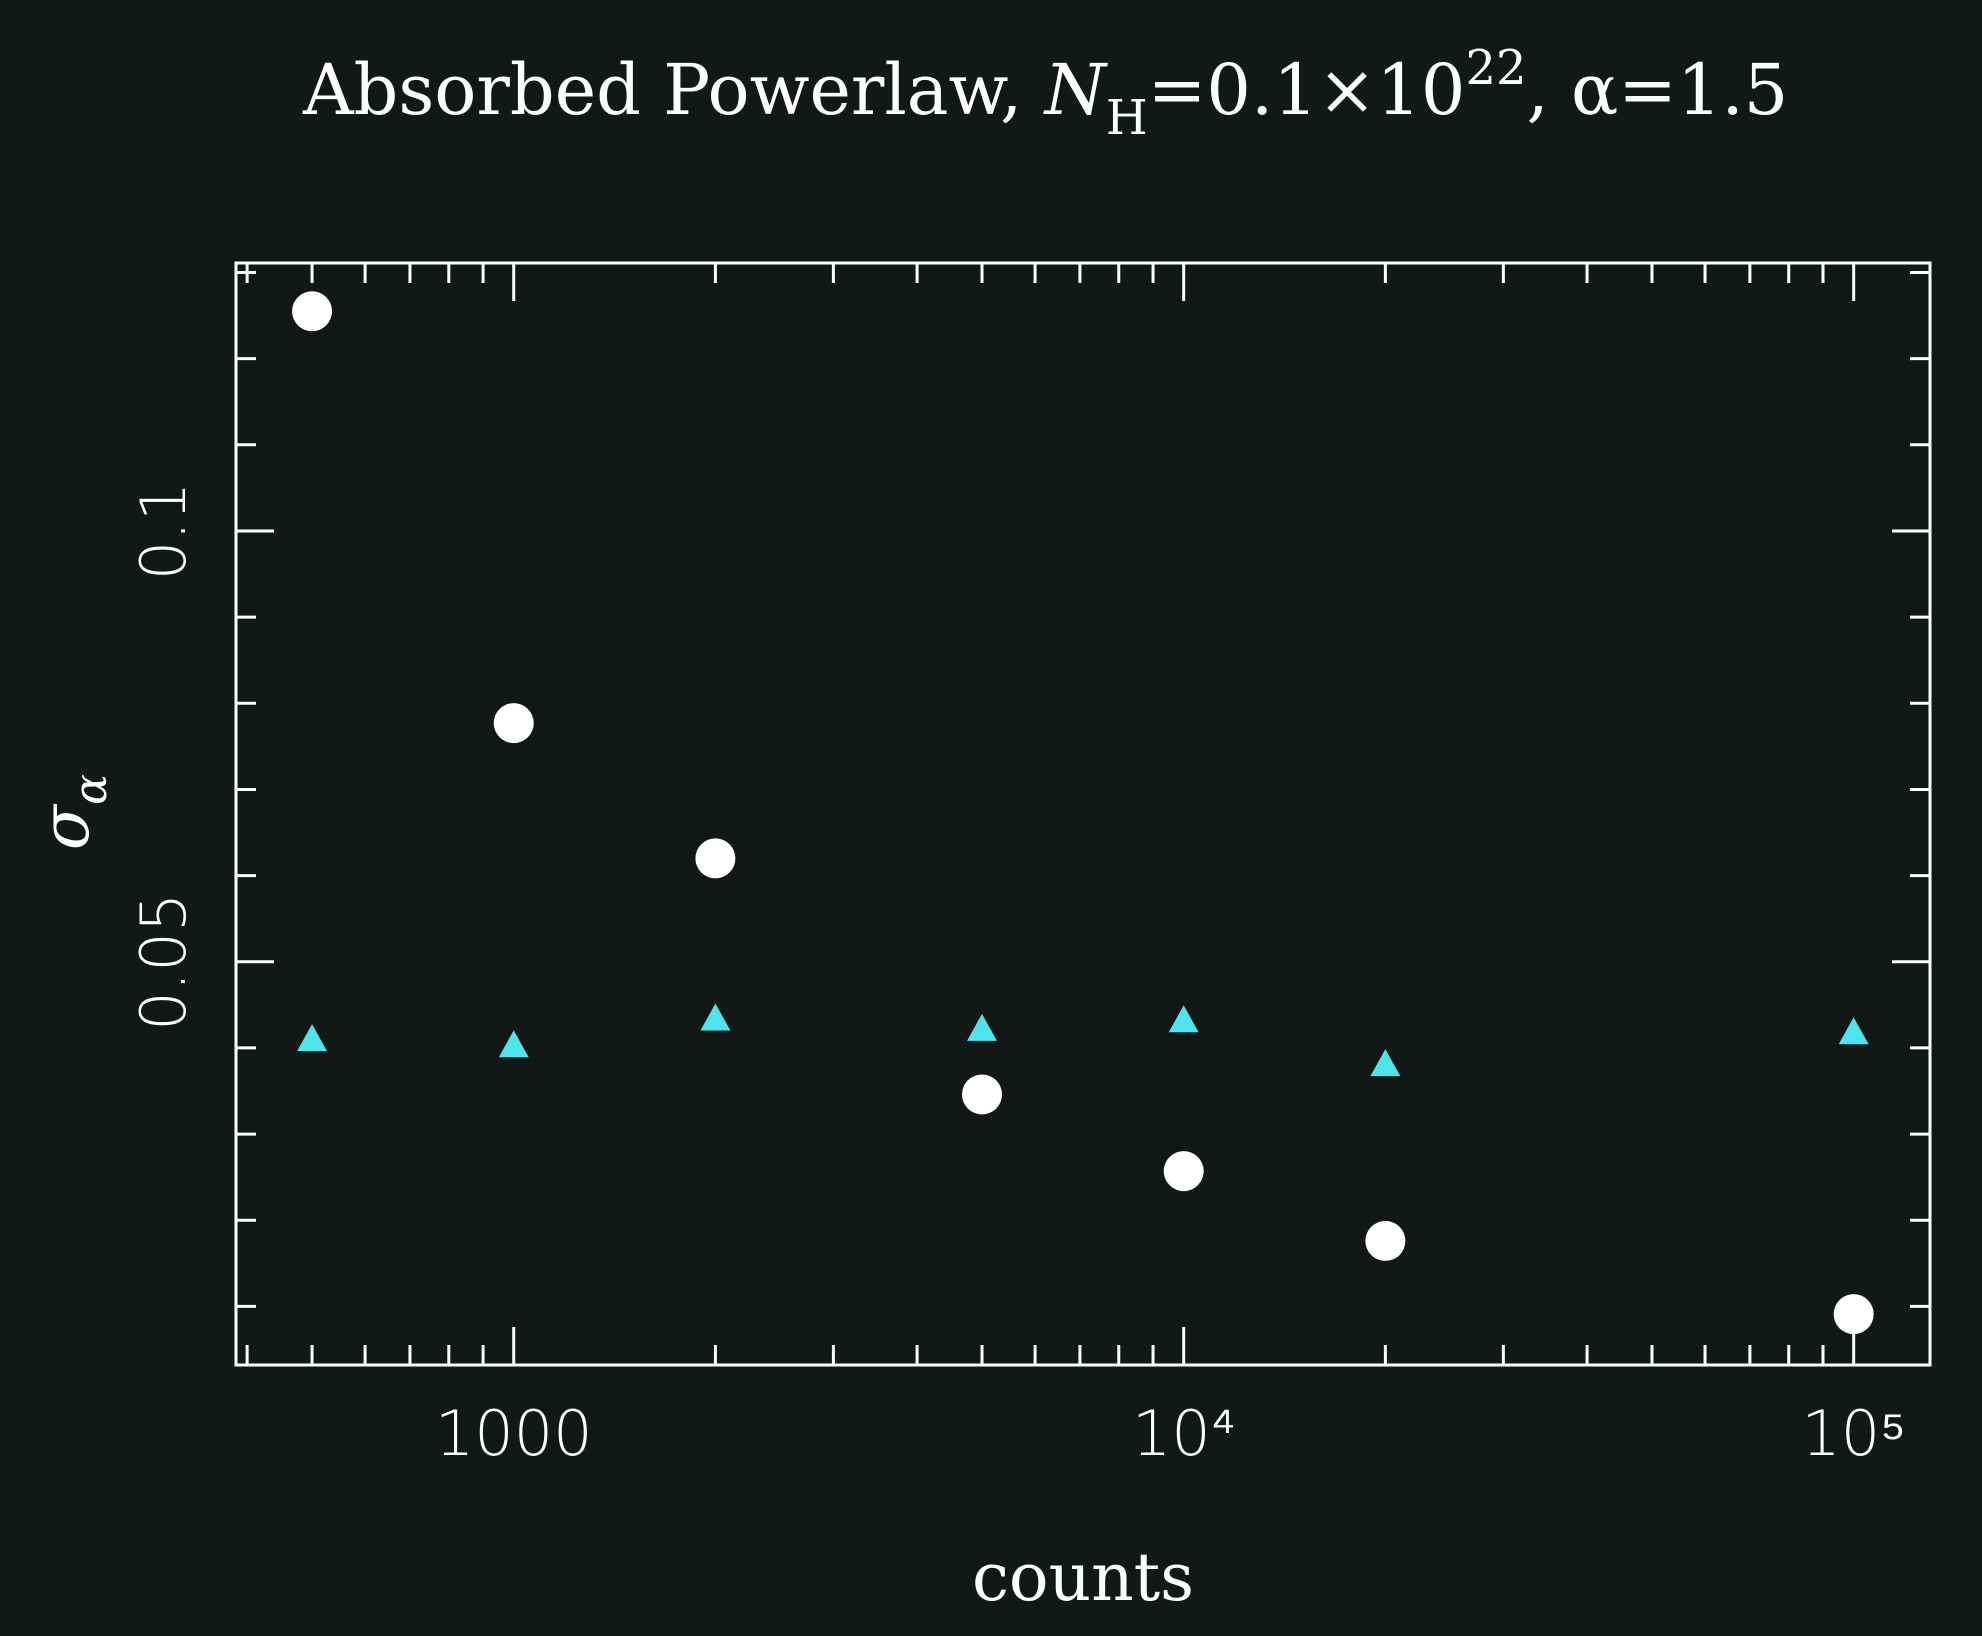  Describe the element at coordinates (1184, 1433) in the screenshot. I see `x-tick-label: 10⁴` at that location.